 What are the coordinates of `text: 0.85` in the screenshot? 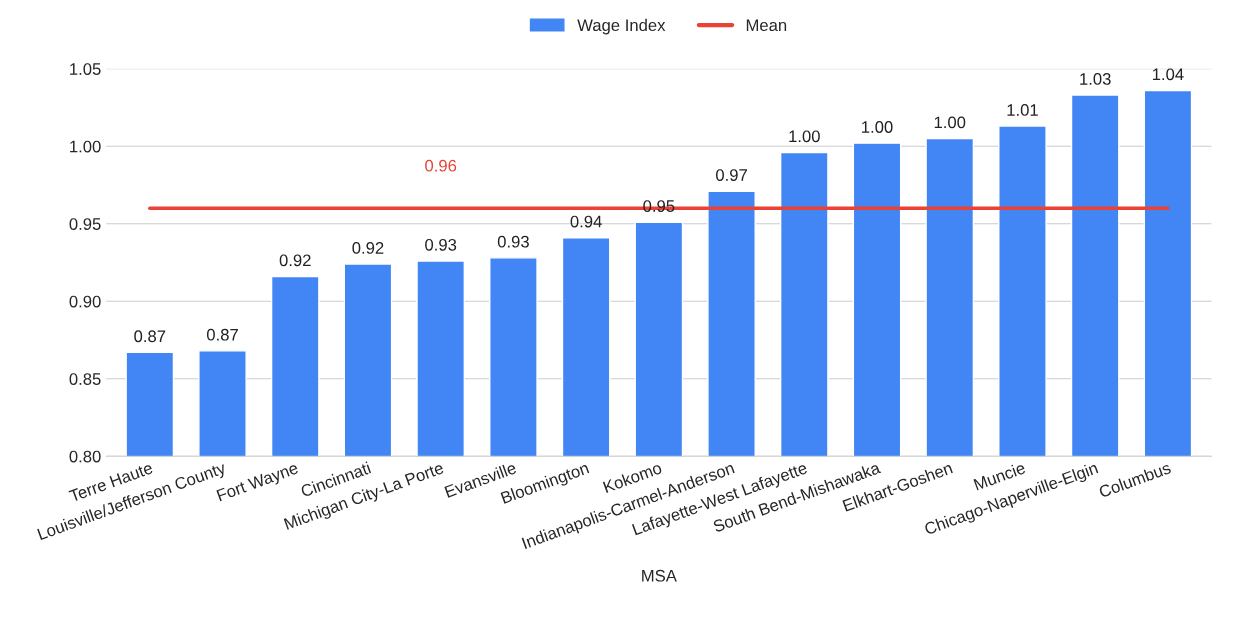 It's located at (85, 379).